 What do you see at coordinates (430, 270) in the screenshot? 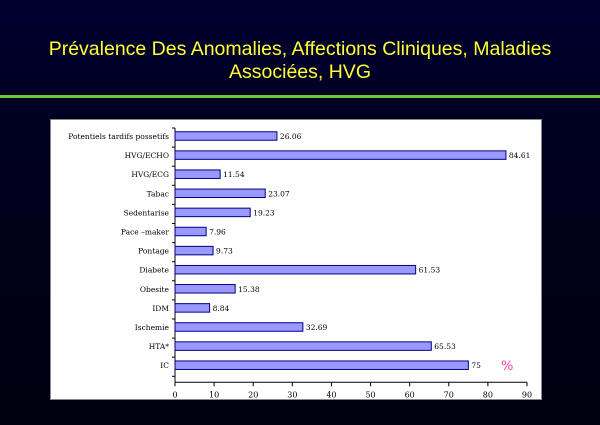
I see `bar-value-label: 61.53` at bounding box center [430, 270].